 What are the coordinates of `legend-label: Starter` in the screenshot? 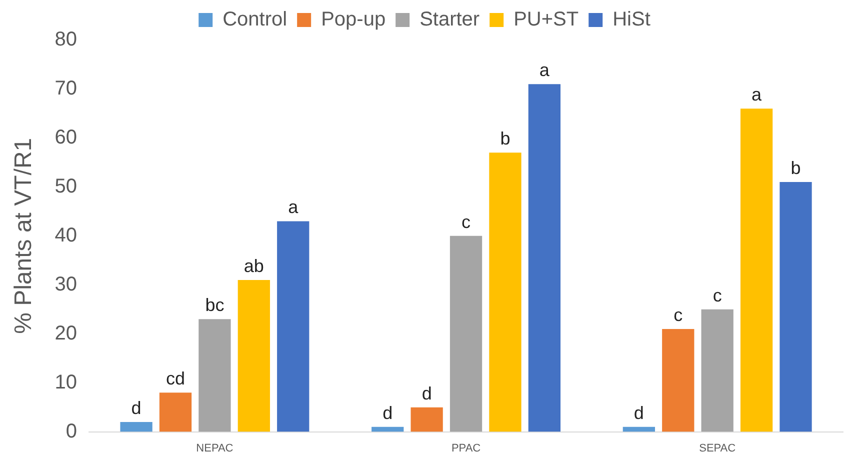 It's located at (450, 19).